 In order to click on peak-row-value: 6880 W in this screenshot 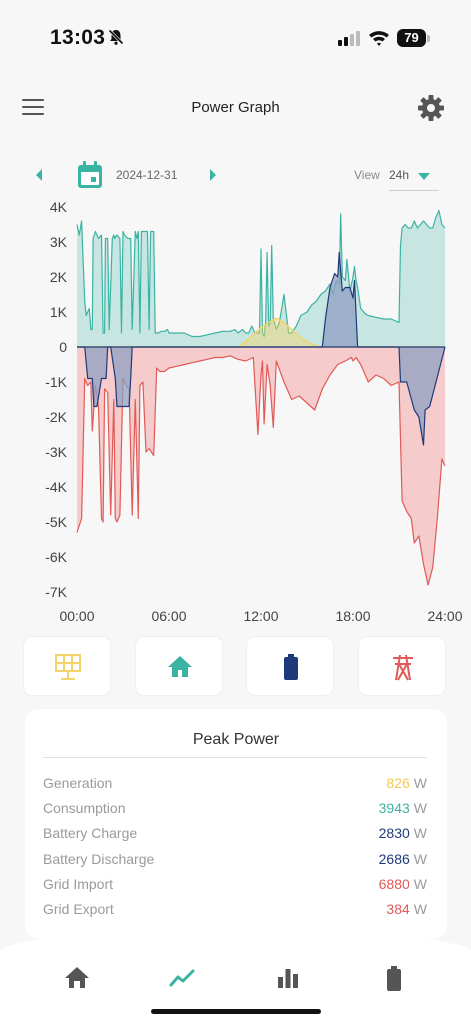, I will do `click(403, 884)`.